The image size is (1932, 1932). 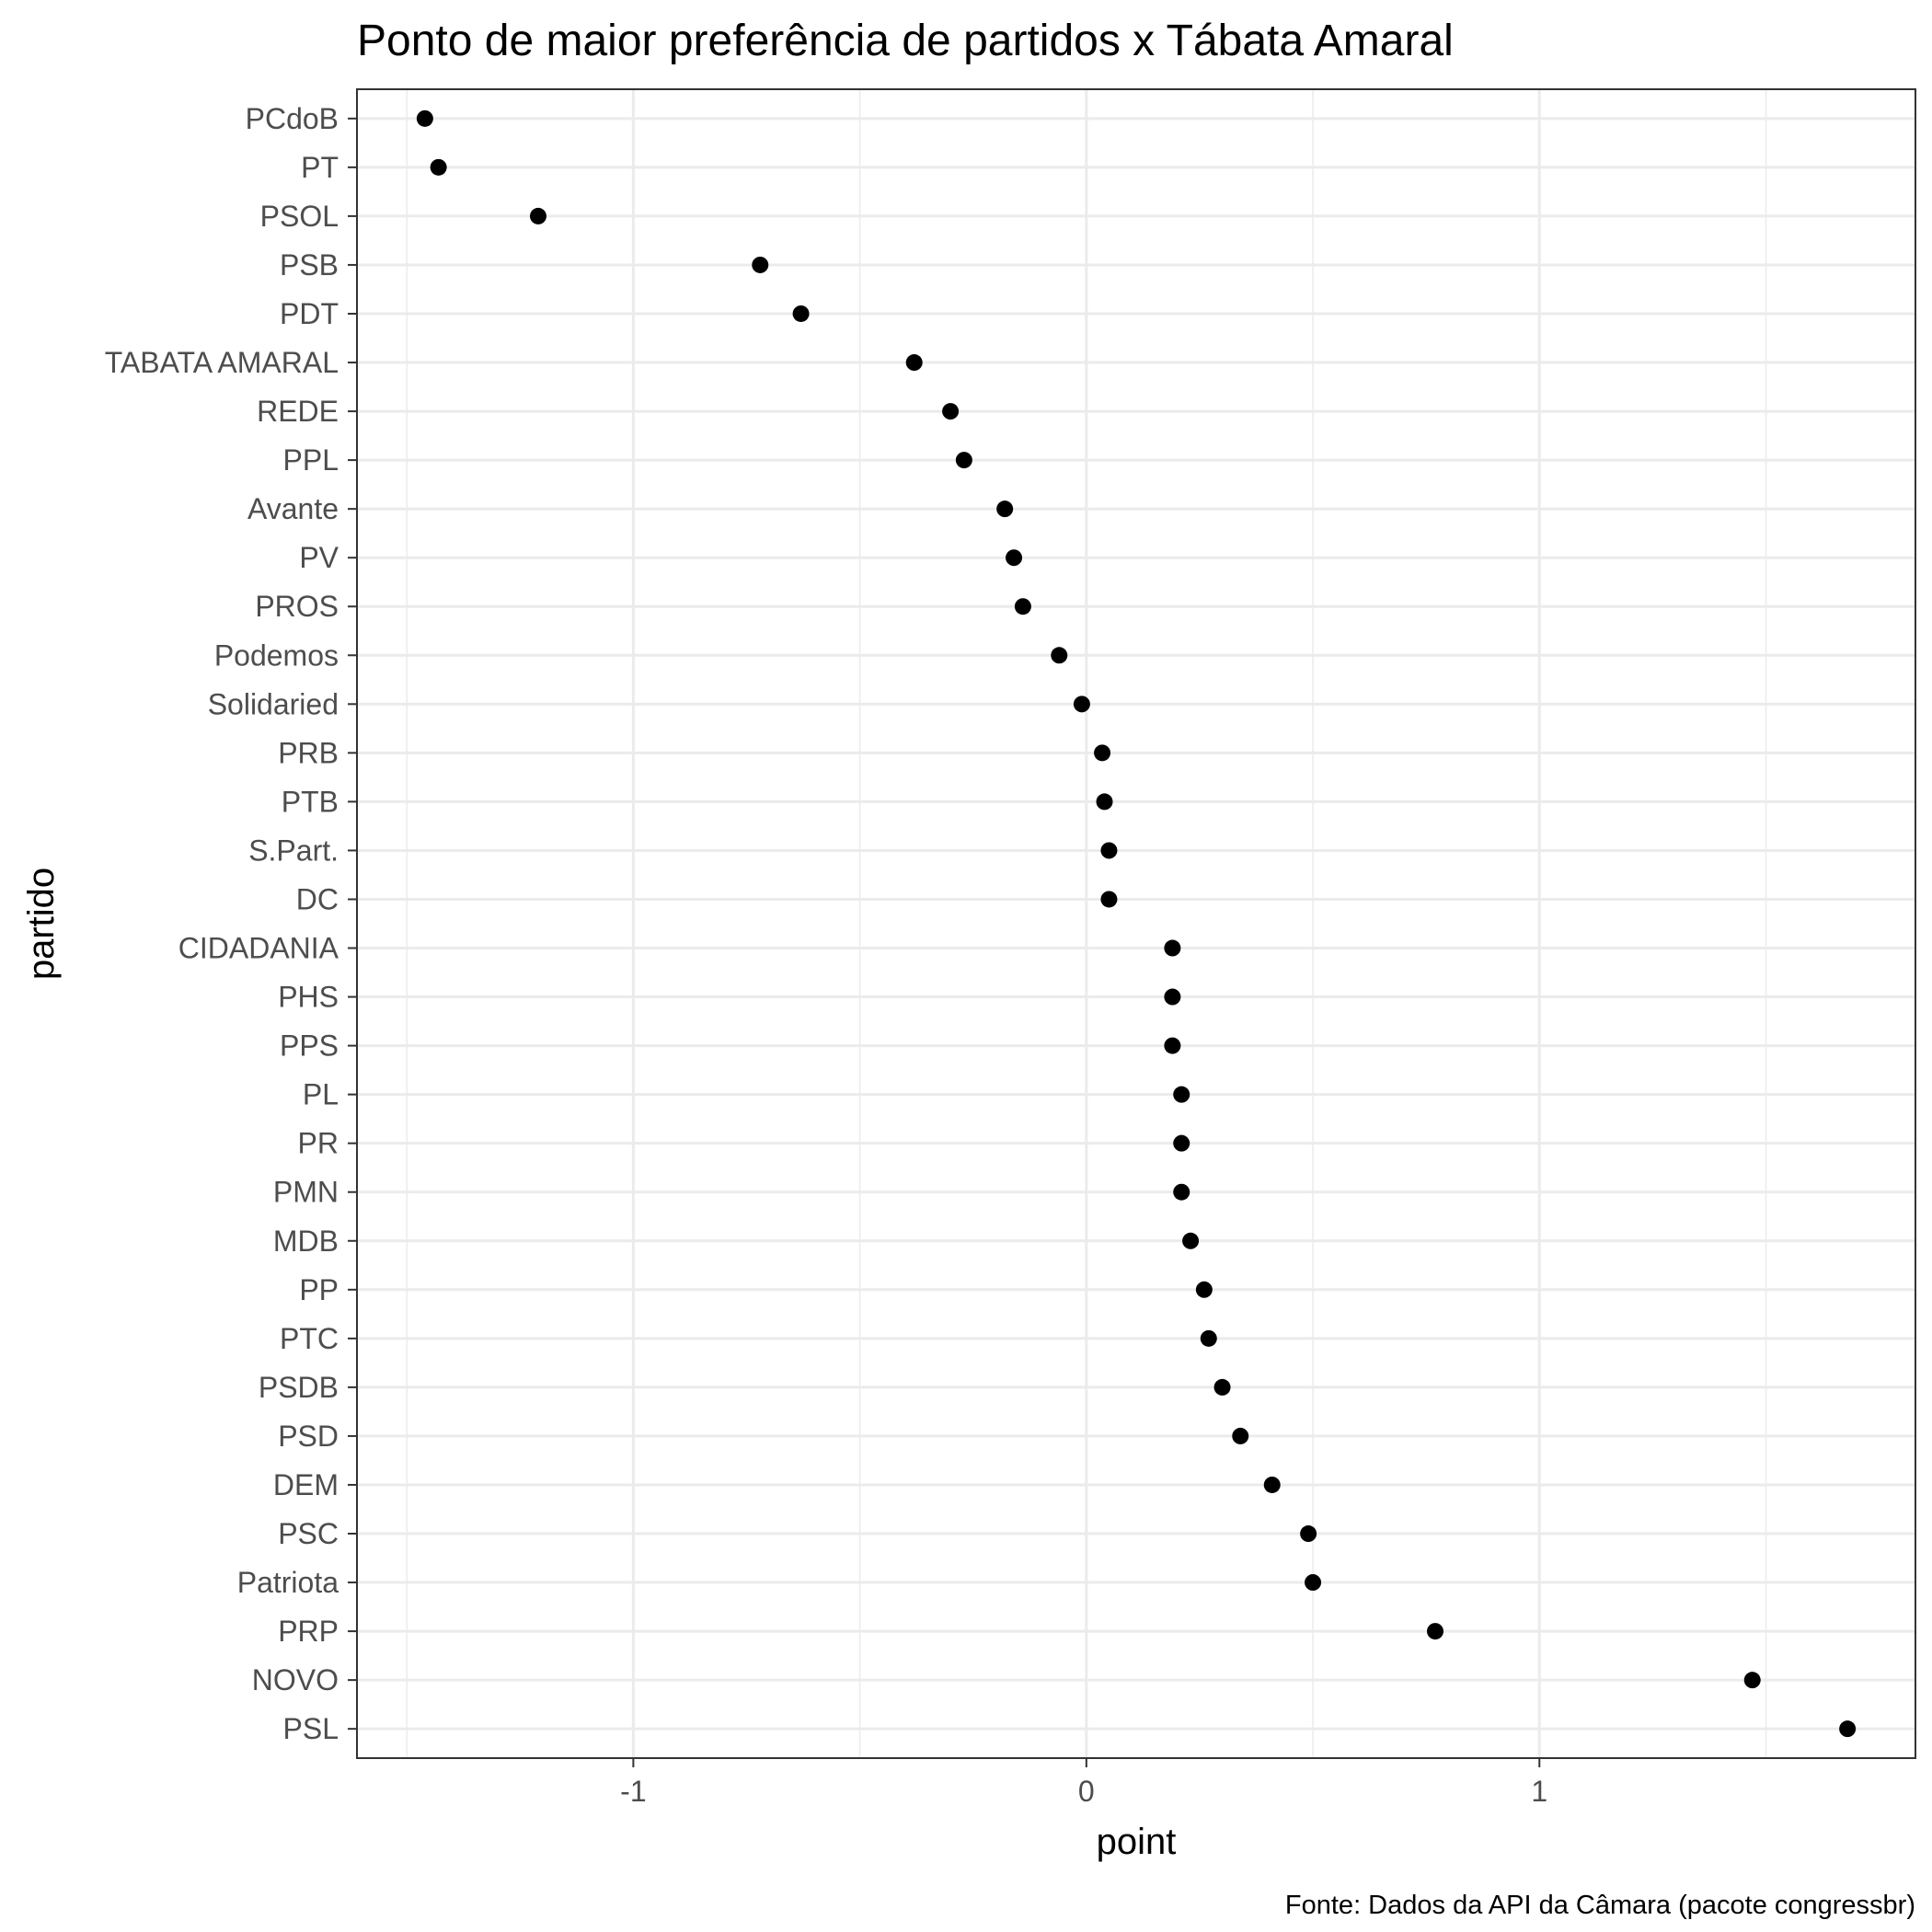 I want to click on x-tick-label: -1, so click(x=633, y=1791).